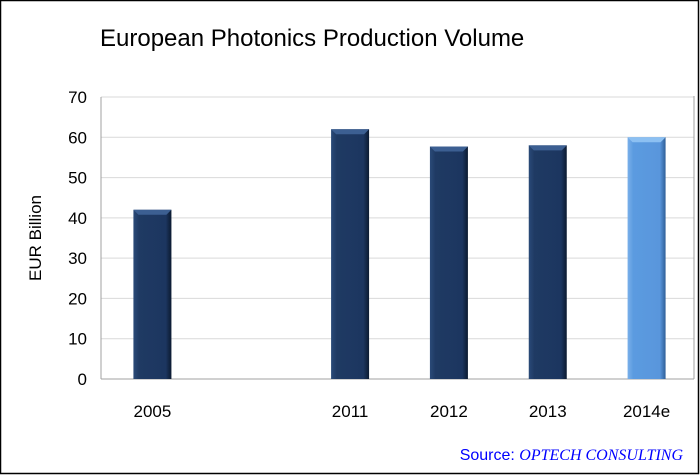 Image resolution: width=700 pixels, height=475 pixels. What do you see at coordinates (77, 258) in the screenshot?
I see `y-tick-label: 30` at bounding box center [77, 258].